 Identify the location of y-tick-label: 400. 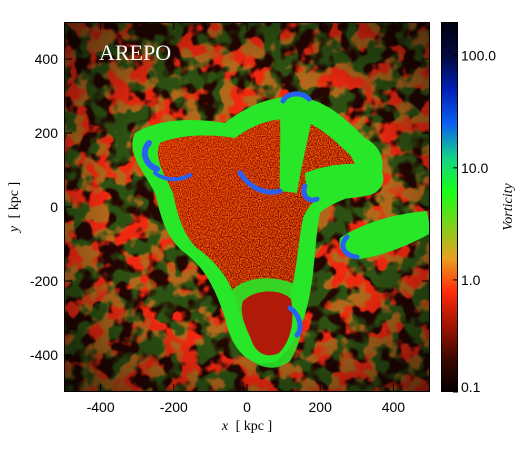
(47, 59).